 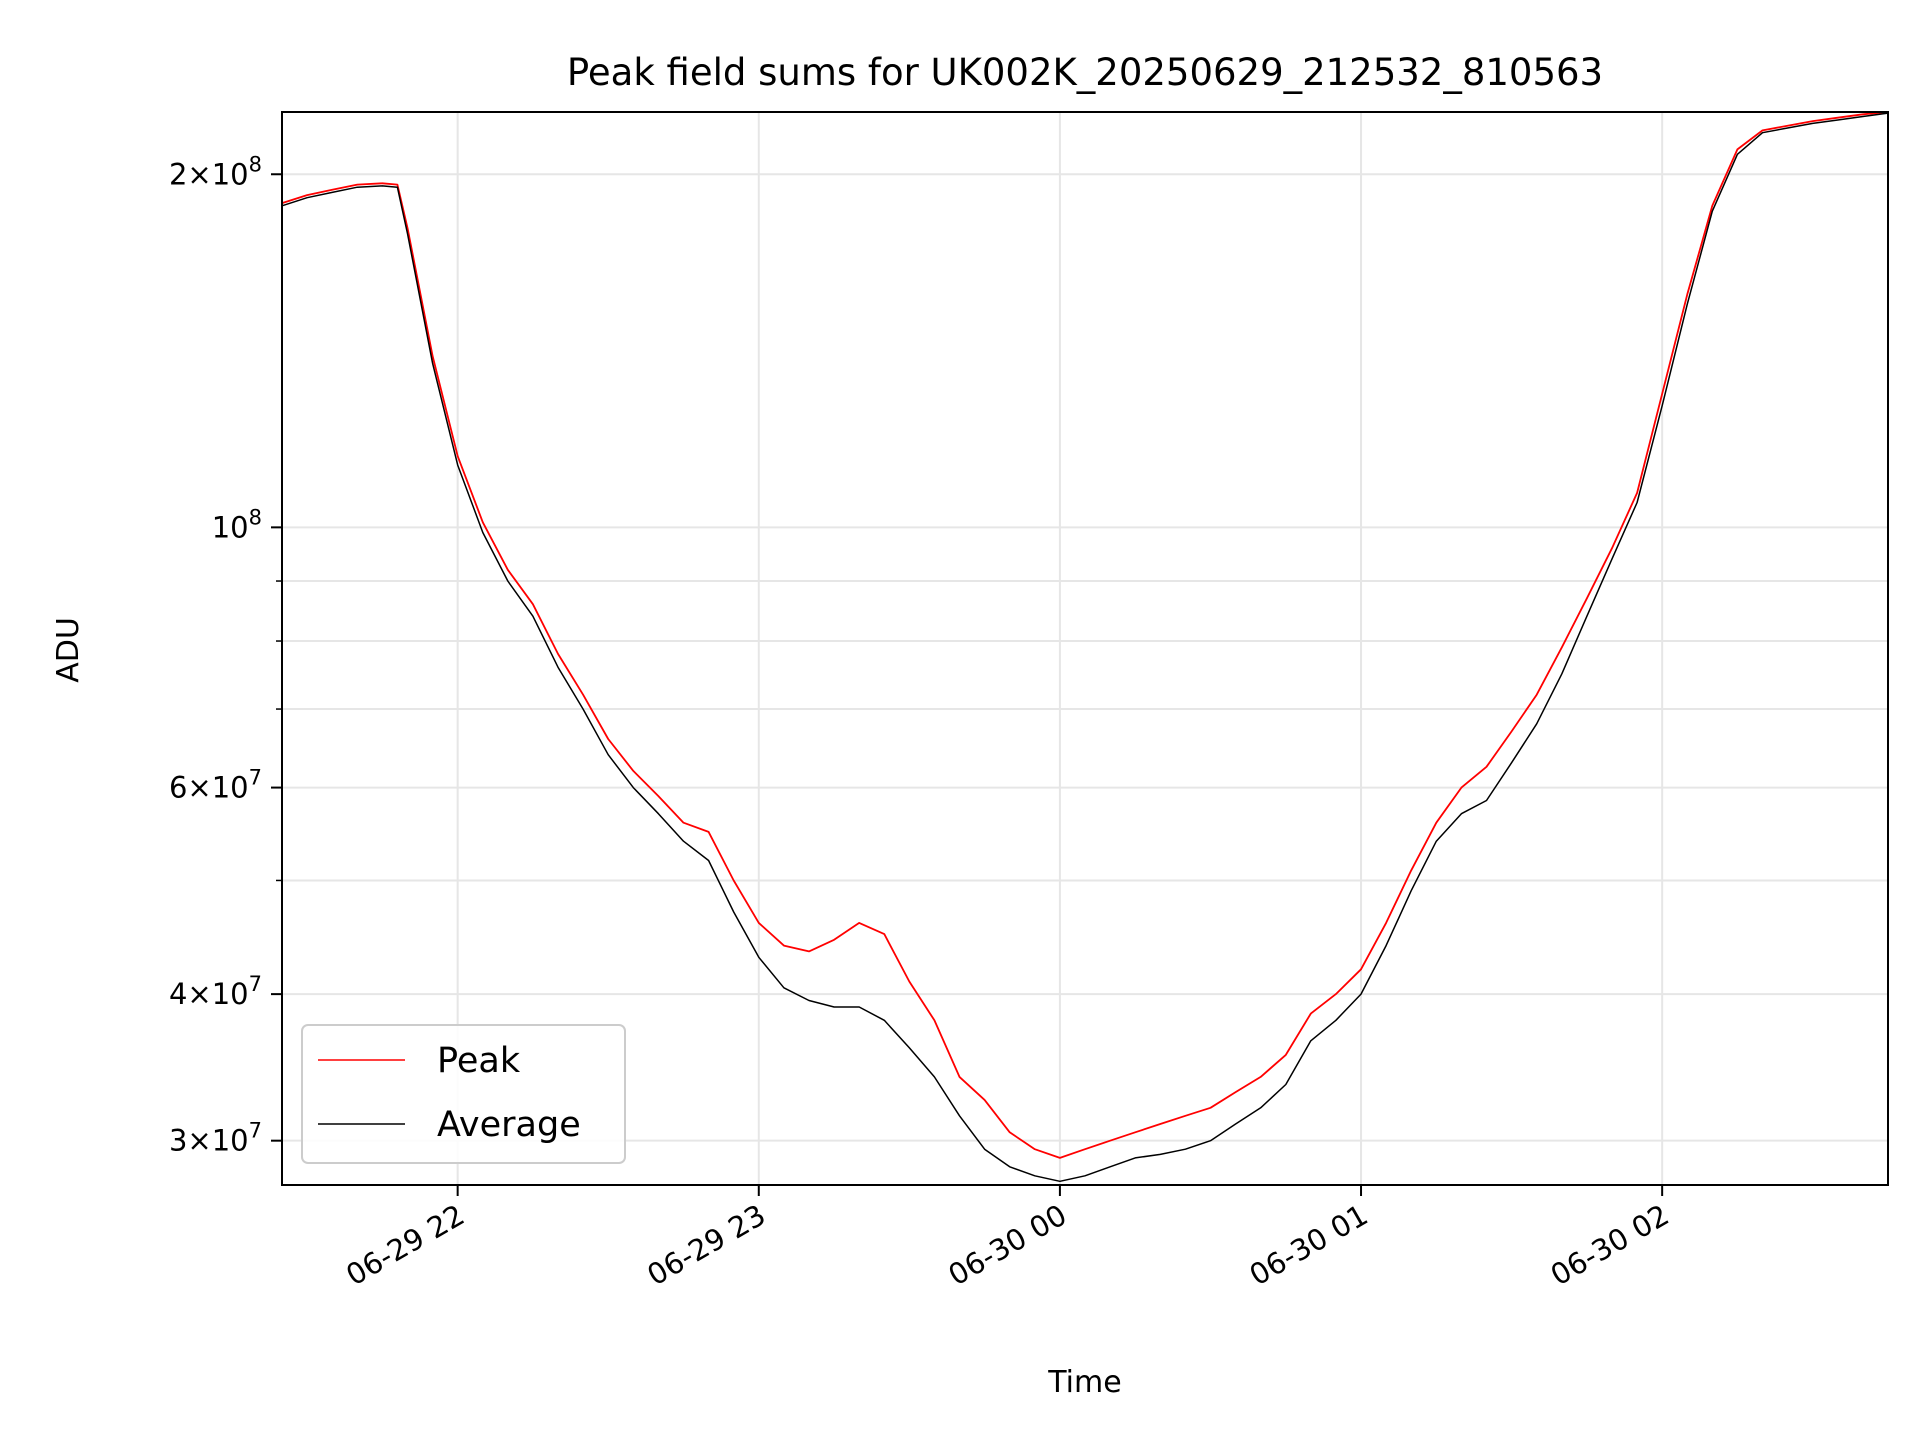 I want to click on y-tick-base: 6, so click(x=178, y=788).